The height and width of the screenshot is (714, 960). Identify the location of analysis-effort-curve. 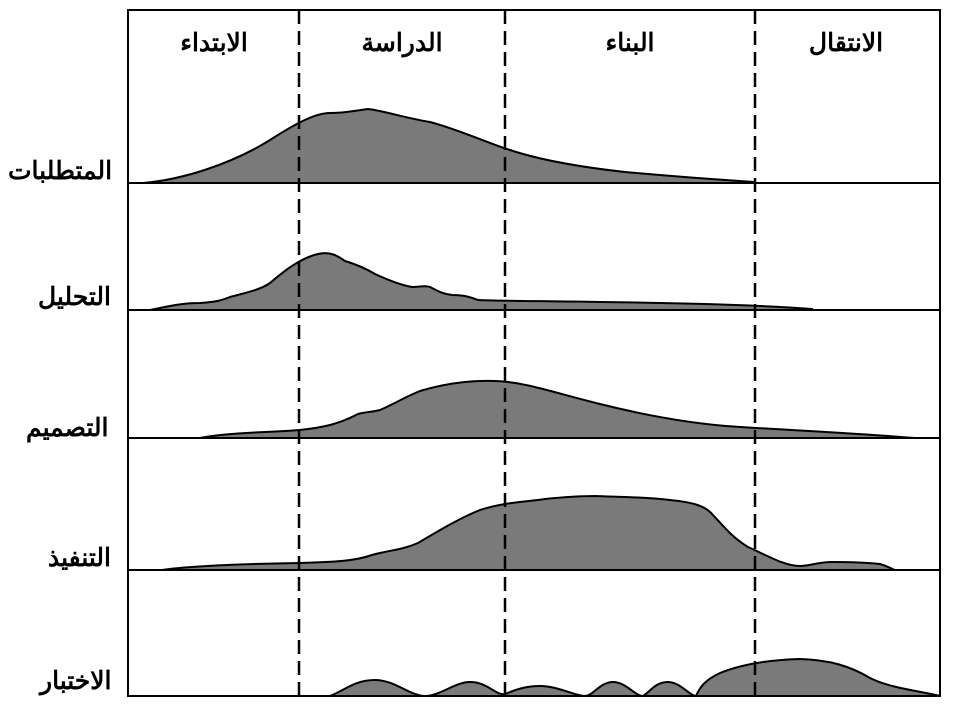
(481, 281).